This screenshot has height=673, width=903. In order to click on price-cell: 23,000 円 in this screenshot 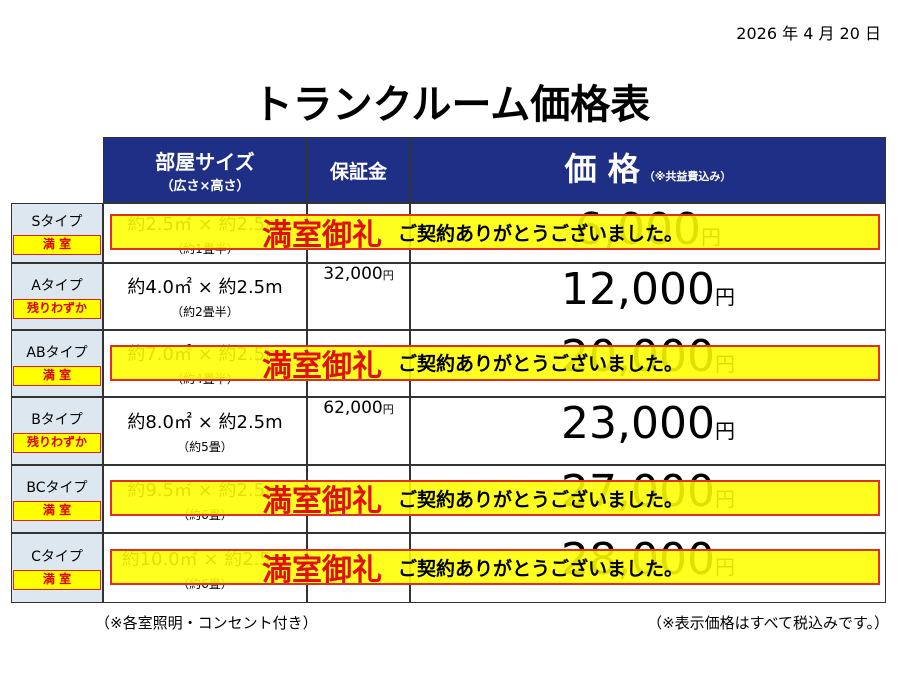, I will do `click(648, 431)`.